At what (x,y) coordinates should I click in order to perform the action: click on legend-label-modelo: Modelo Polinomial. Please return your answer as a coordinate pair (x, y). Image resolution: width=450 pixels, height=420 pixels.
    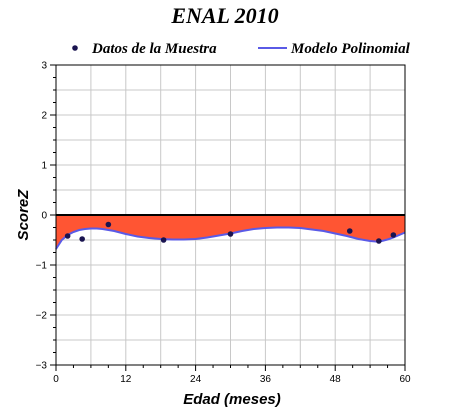
    Looking at the image, I should click on (350, 49).